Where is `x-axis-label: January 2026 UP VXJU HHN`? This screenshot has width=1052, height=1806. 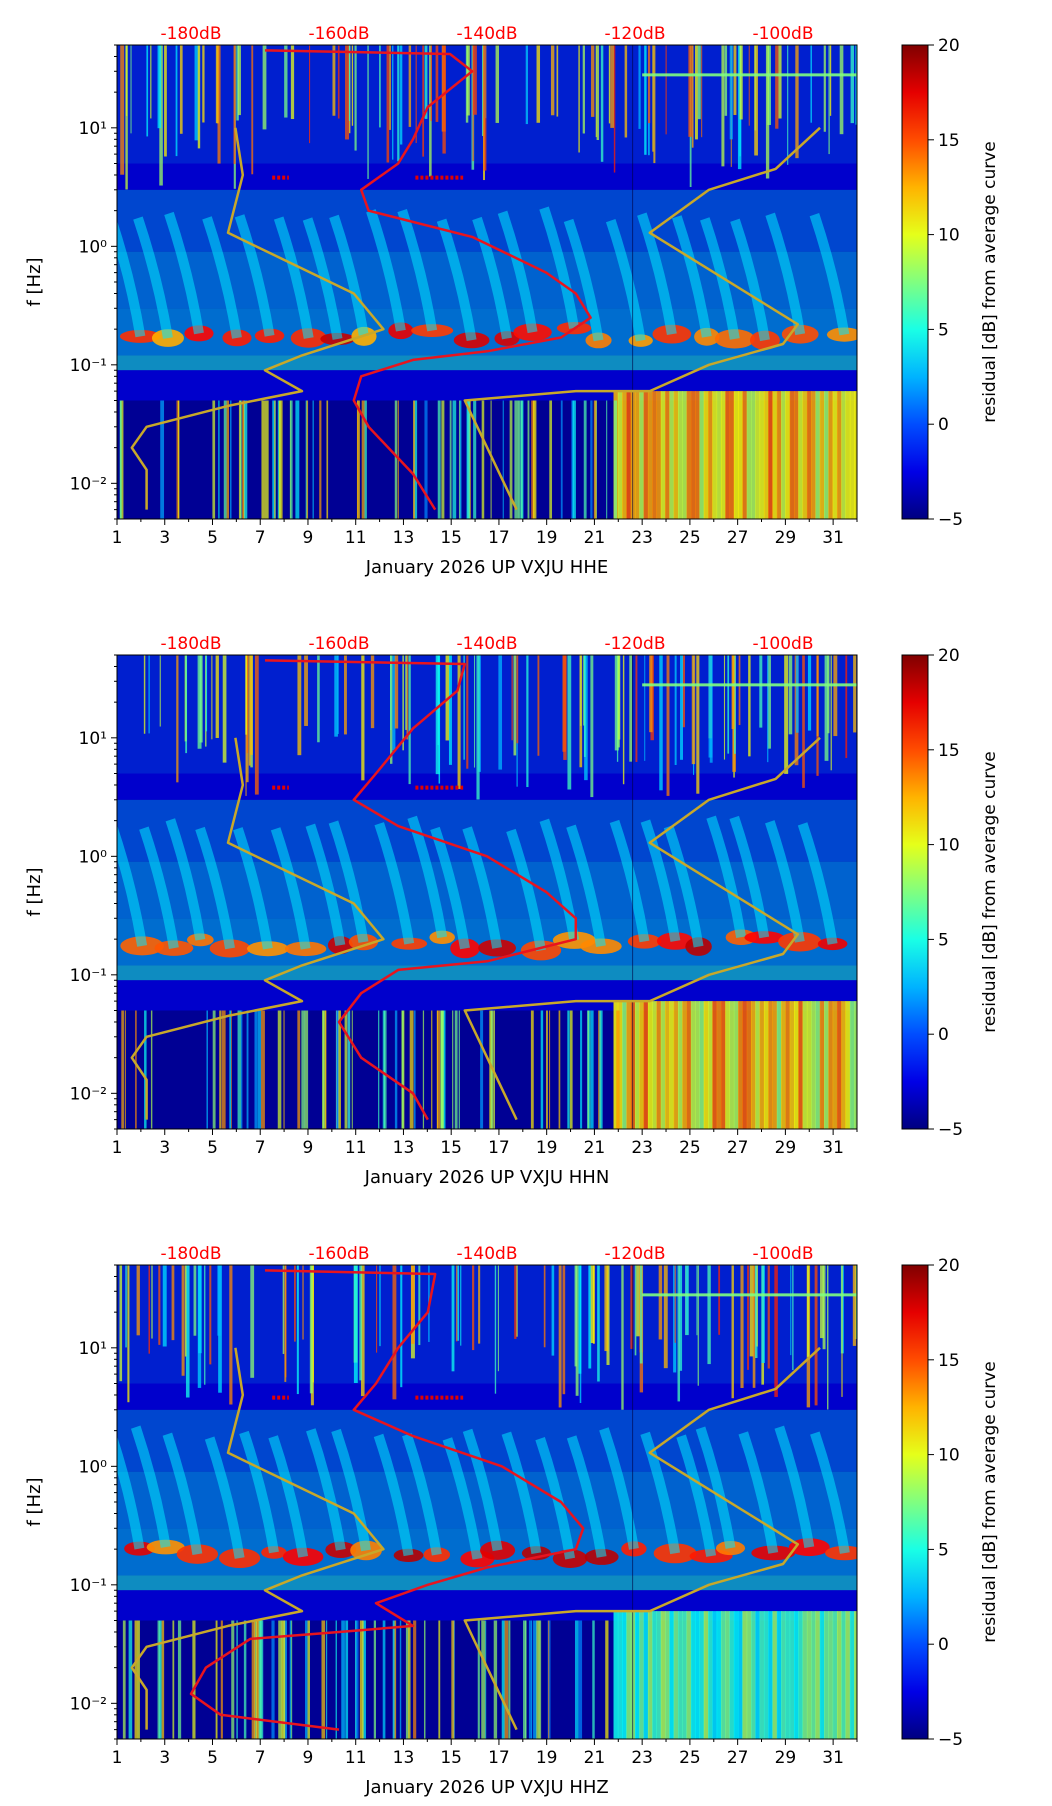 x-axis-label: January 2026 UP VXJU HHN is located at coordinates (487, 1177).